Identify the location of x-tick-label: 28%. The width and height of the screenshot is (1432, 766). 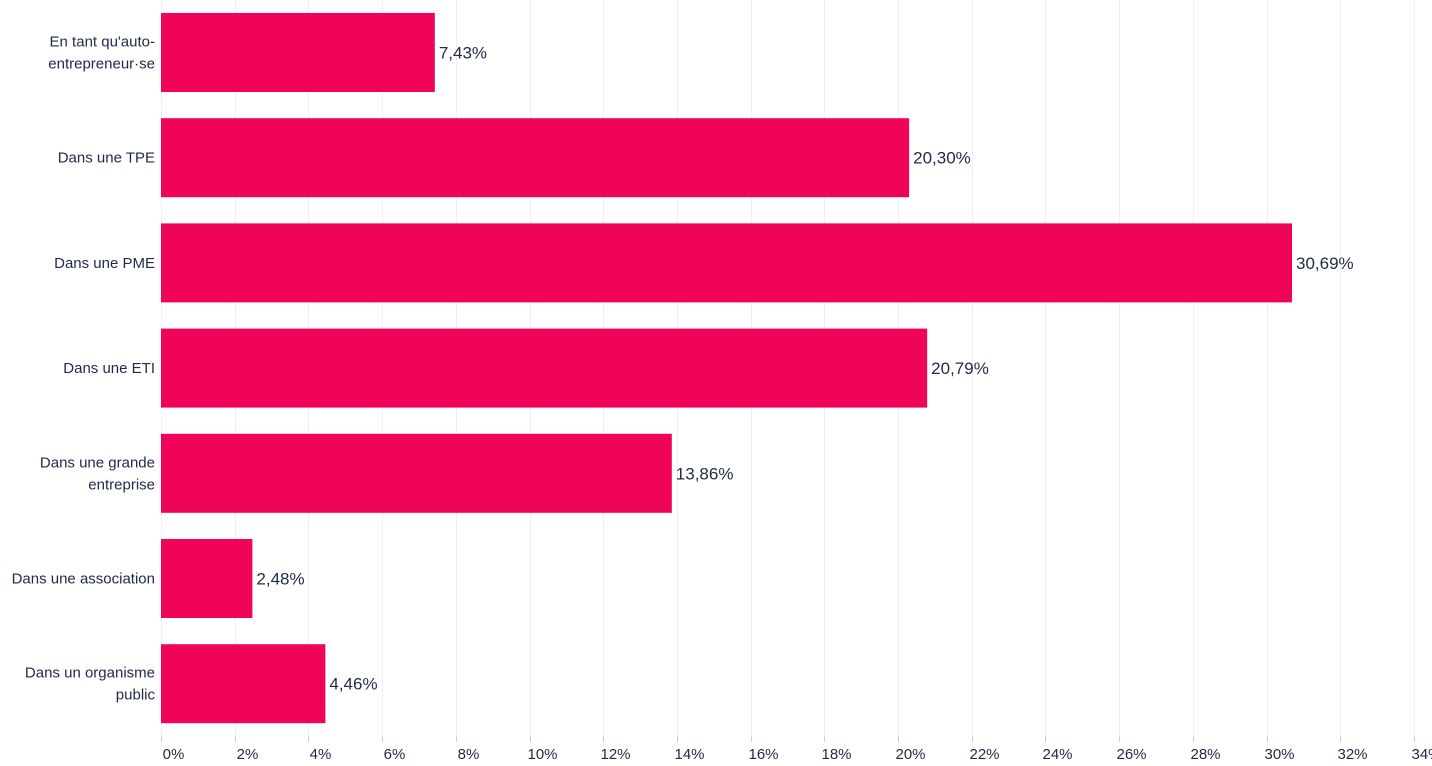
(1205, 754).